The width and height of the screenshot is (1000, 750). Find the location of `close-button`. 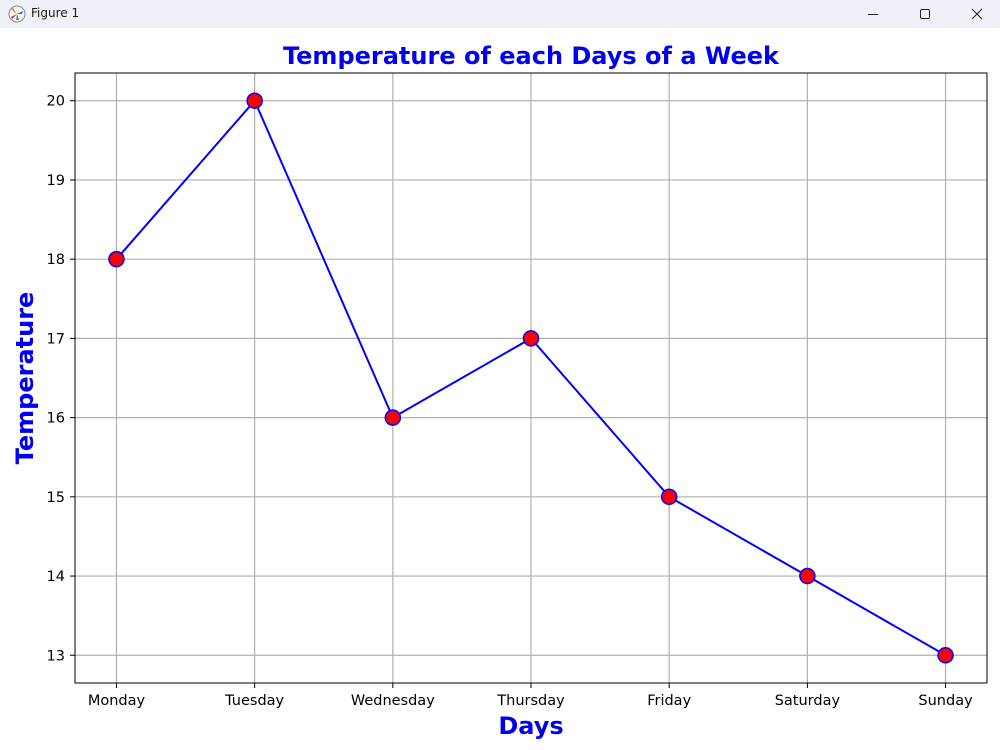

close-button is located at coordinates (977, 14).